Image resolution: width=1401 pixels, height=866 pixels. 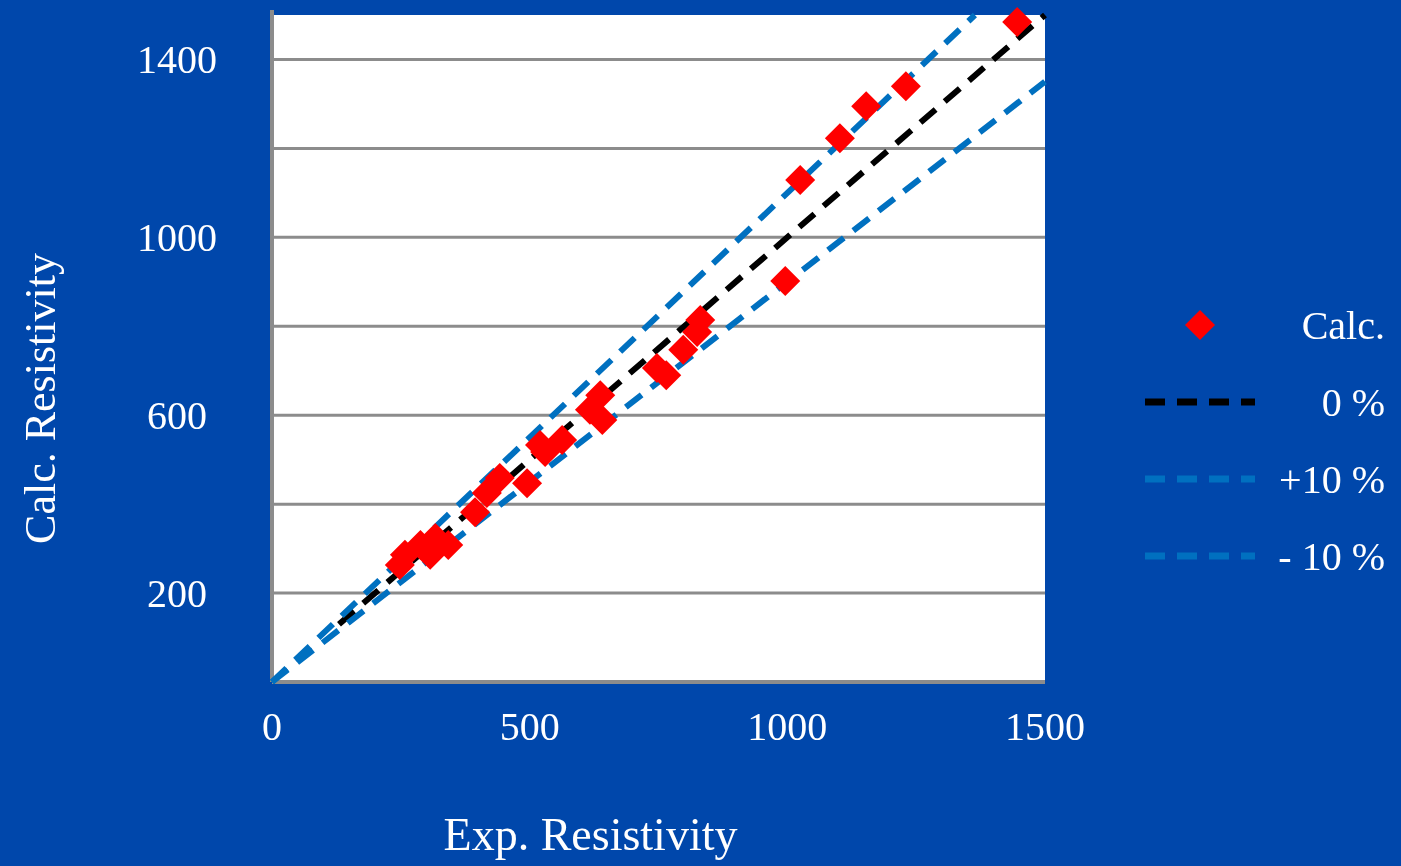 I want to click on y-tick-label: 1400, so click(x=177, y=60).